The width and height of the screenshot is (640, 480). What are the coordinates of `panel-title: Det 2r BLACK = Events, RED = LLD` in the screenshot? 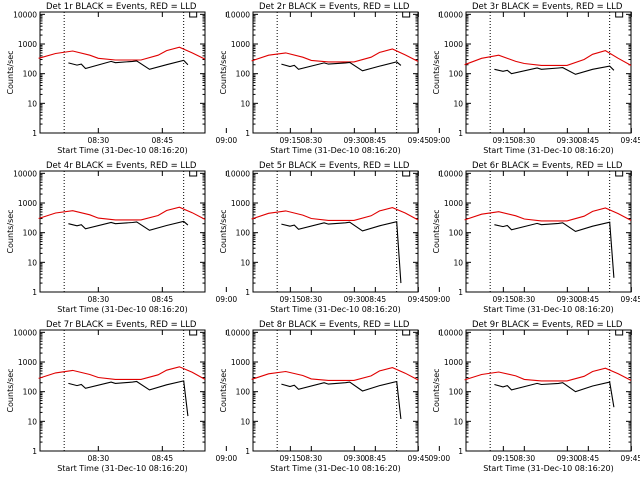 It's located at (334, 7).